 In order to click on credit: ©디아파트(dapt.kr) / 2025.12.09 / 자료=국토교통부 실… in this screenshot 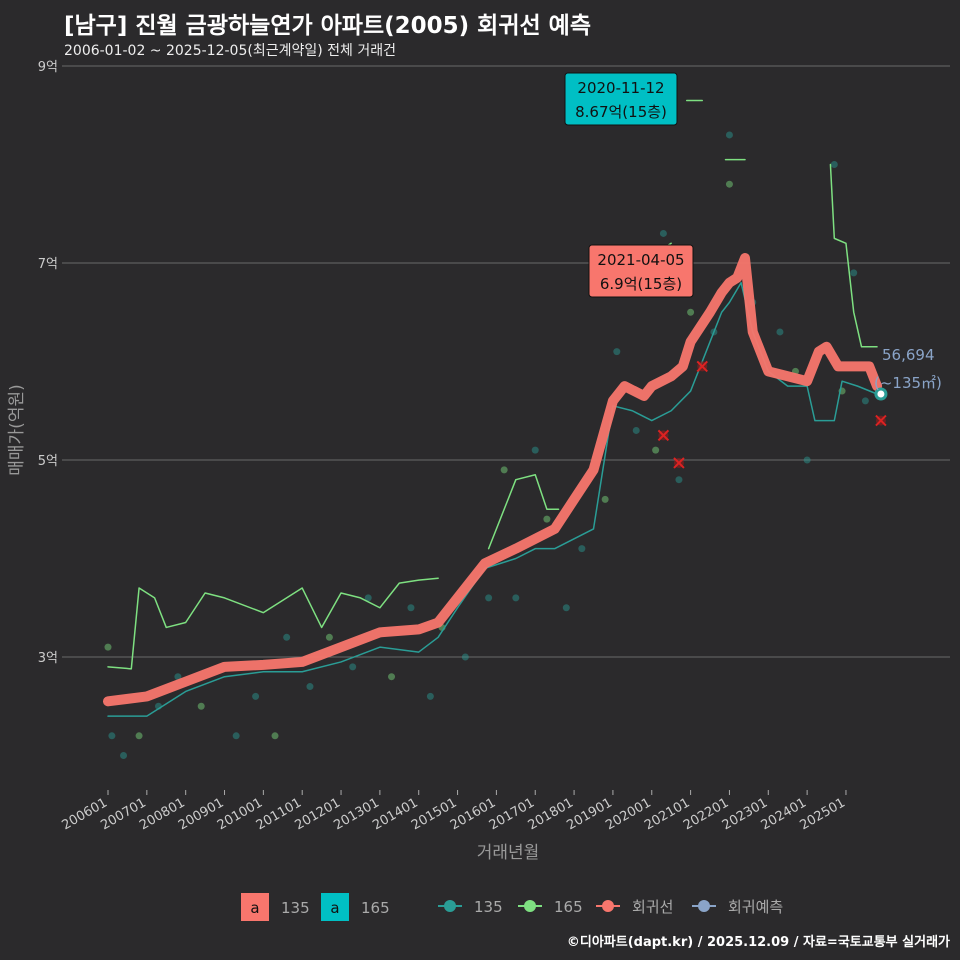, I will do `click(758, 942)`.